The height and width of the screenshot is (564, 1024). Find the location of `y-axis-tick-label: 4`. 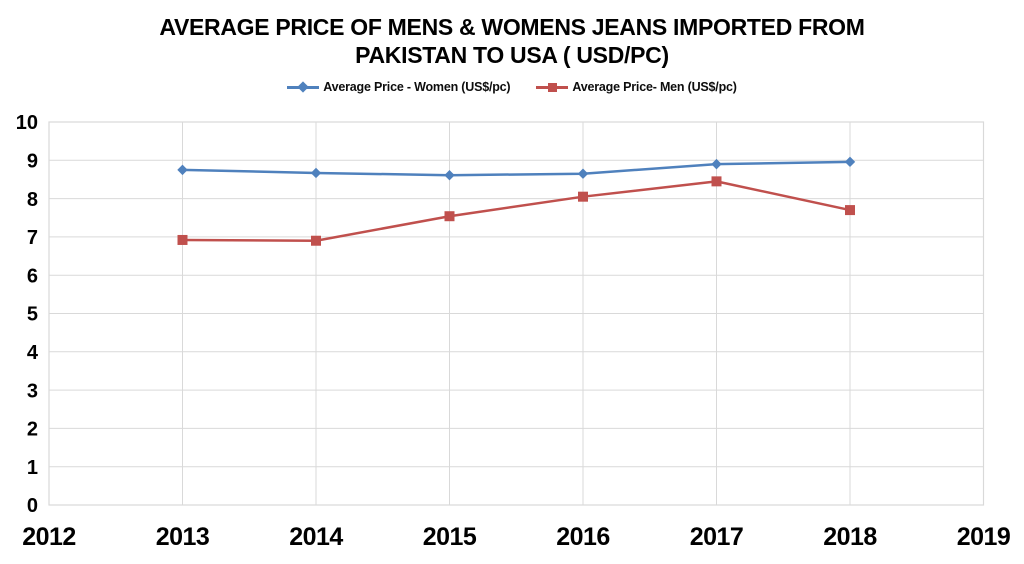

y-axis-tick-label: 4 is located at coordinates (33, 353).